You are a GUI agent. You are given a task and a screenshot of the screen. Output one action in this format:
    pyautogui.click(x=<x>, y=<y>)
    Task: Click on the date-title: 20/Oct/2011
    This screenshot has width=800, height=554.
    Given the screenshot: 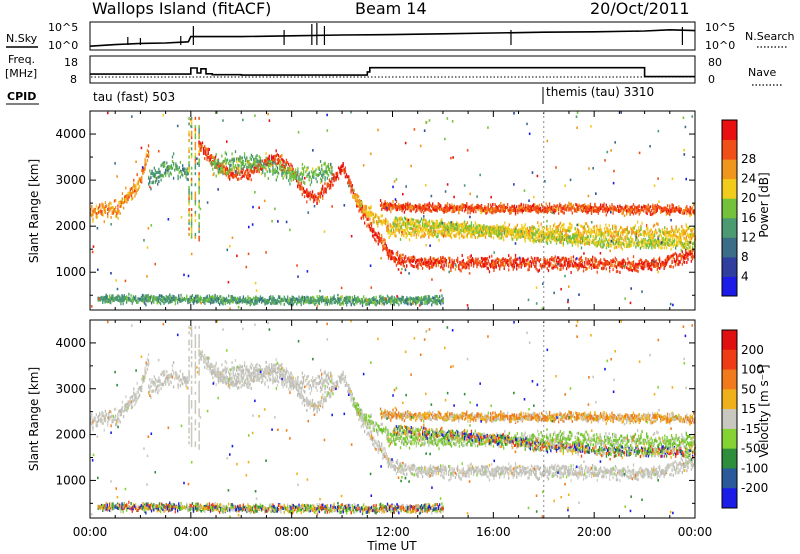 What is the action you would take?
    pyautogui.click(x=640, y=9)
    